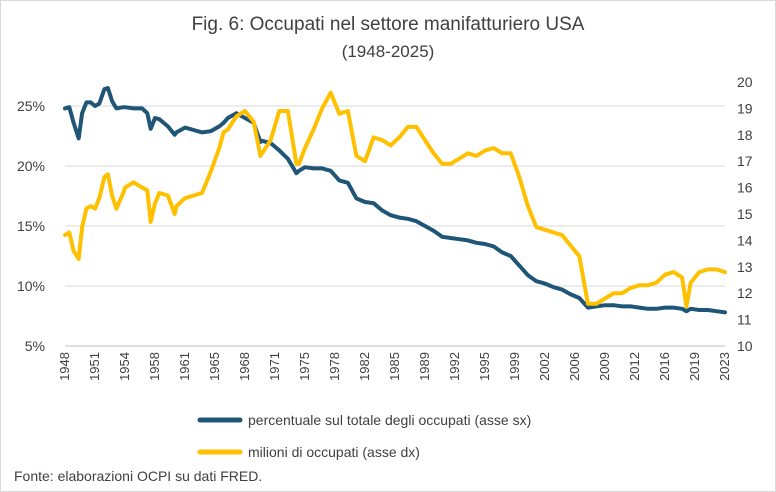 This screenshot has height=492, width=776. Describe the element at coordinates (745, 161) in the screenshot. I see `y-right-tick-label: 17` at that location.